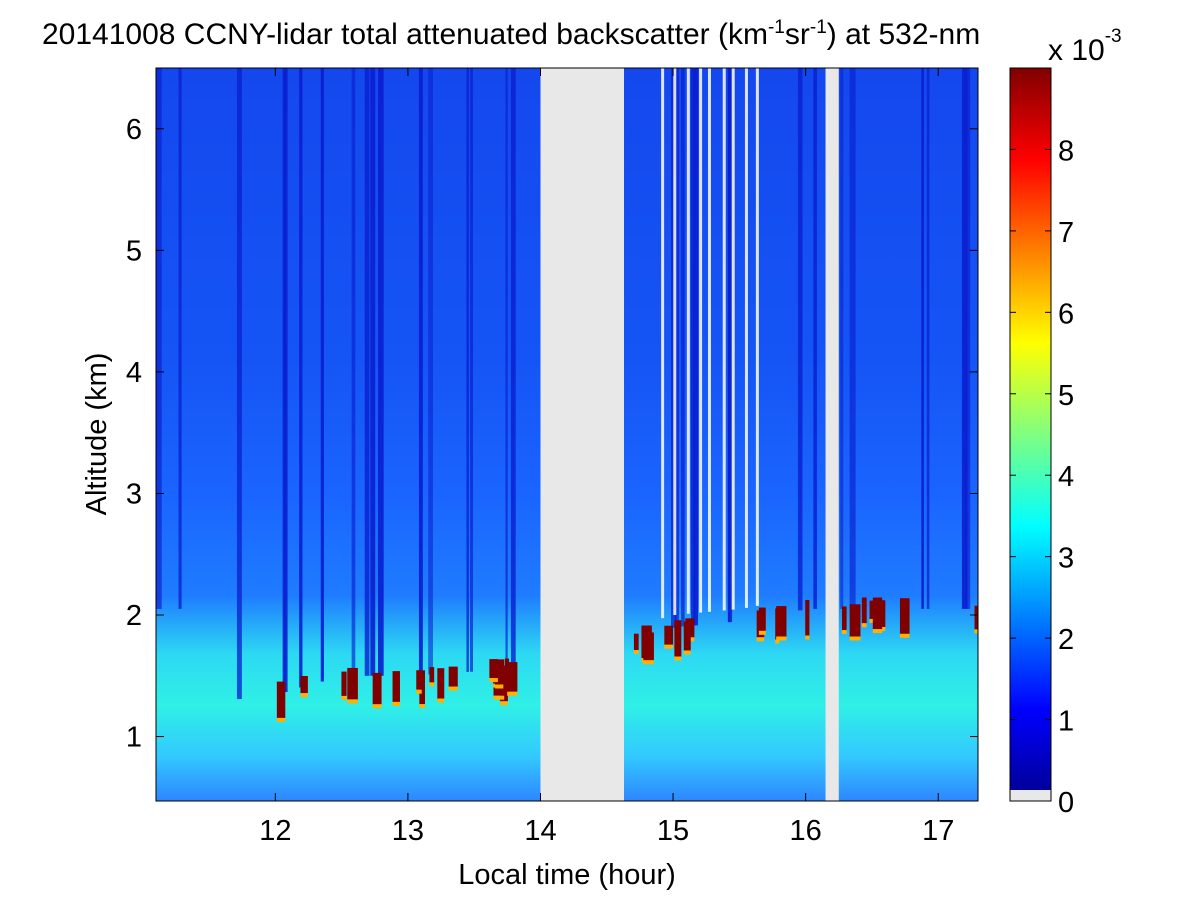 Image resolution: width=1200 pixels, height=900 pixels. I want to click on colorbar-tick-label: 7, so click(1066, 233).